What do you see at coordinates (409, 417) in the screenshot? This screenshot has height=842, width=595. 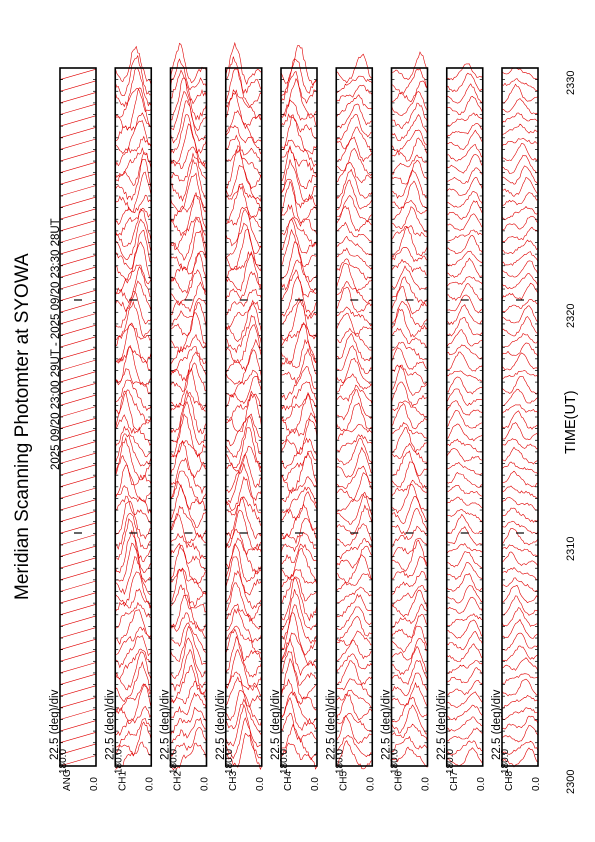 I see `panel-frame` at bounding box center [409, 417].